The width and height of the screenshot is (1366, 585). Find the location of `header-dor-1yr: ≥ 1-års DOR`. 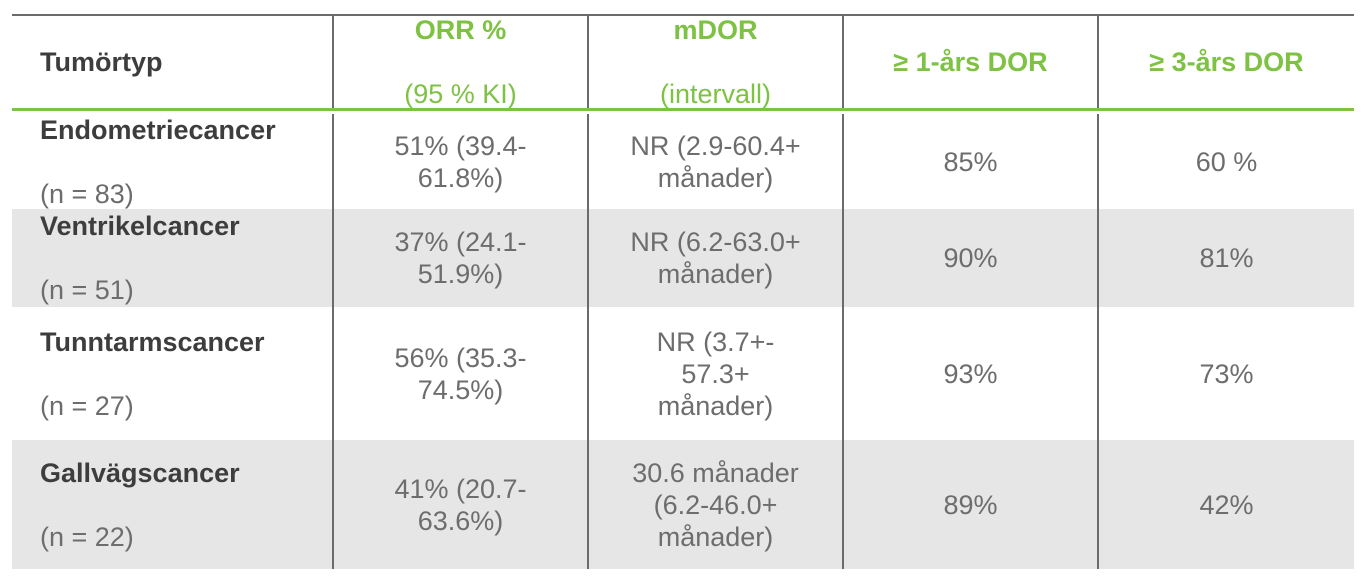

header-dor-1yr: ≥ 1-års DOR is located at coordinates (969, 62).